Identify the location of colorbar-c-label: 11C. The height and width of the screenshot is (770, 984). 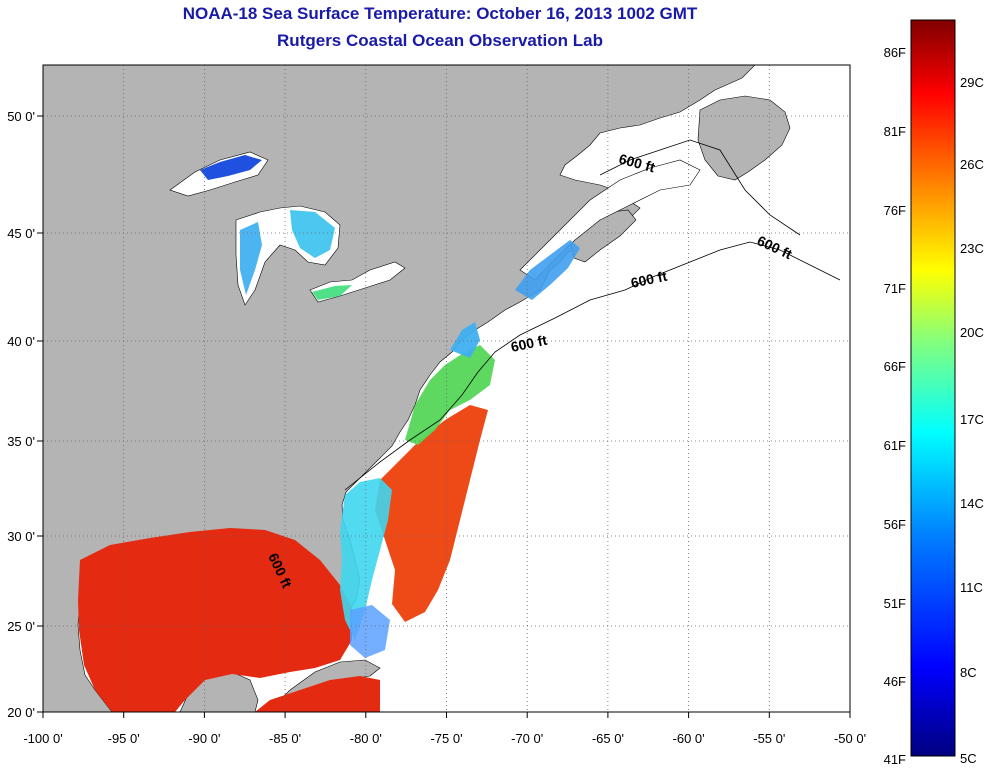
(971, 587).